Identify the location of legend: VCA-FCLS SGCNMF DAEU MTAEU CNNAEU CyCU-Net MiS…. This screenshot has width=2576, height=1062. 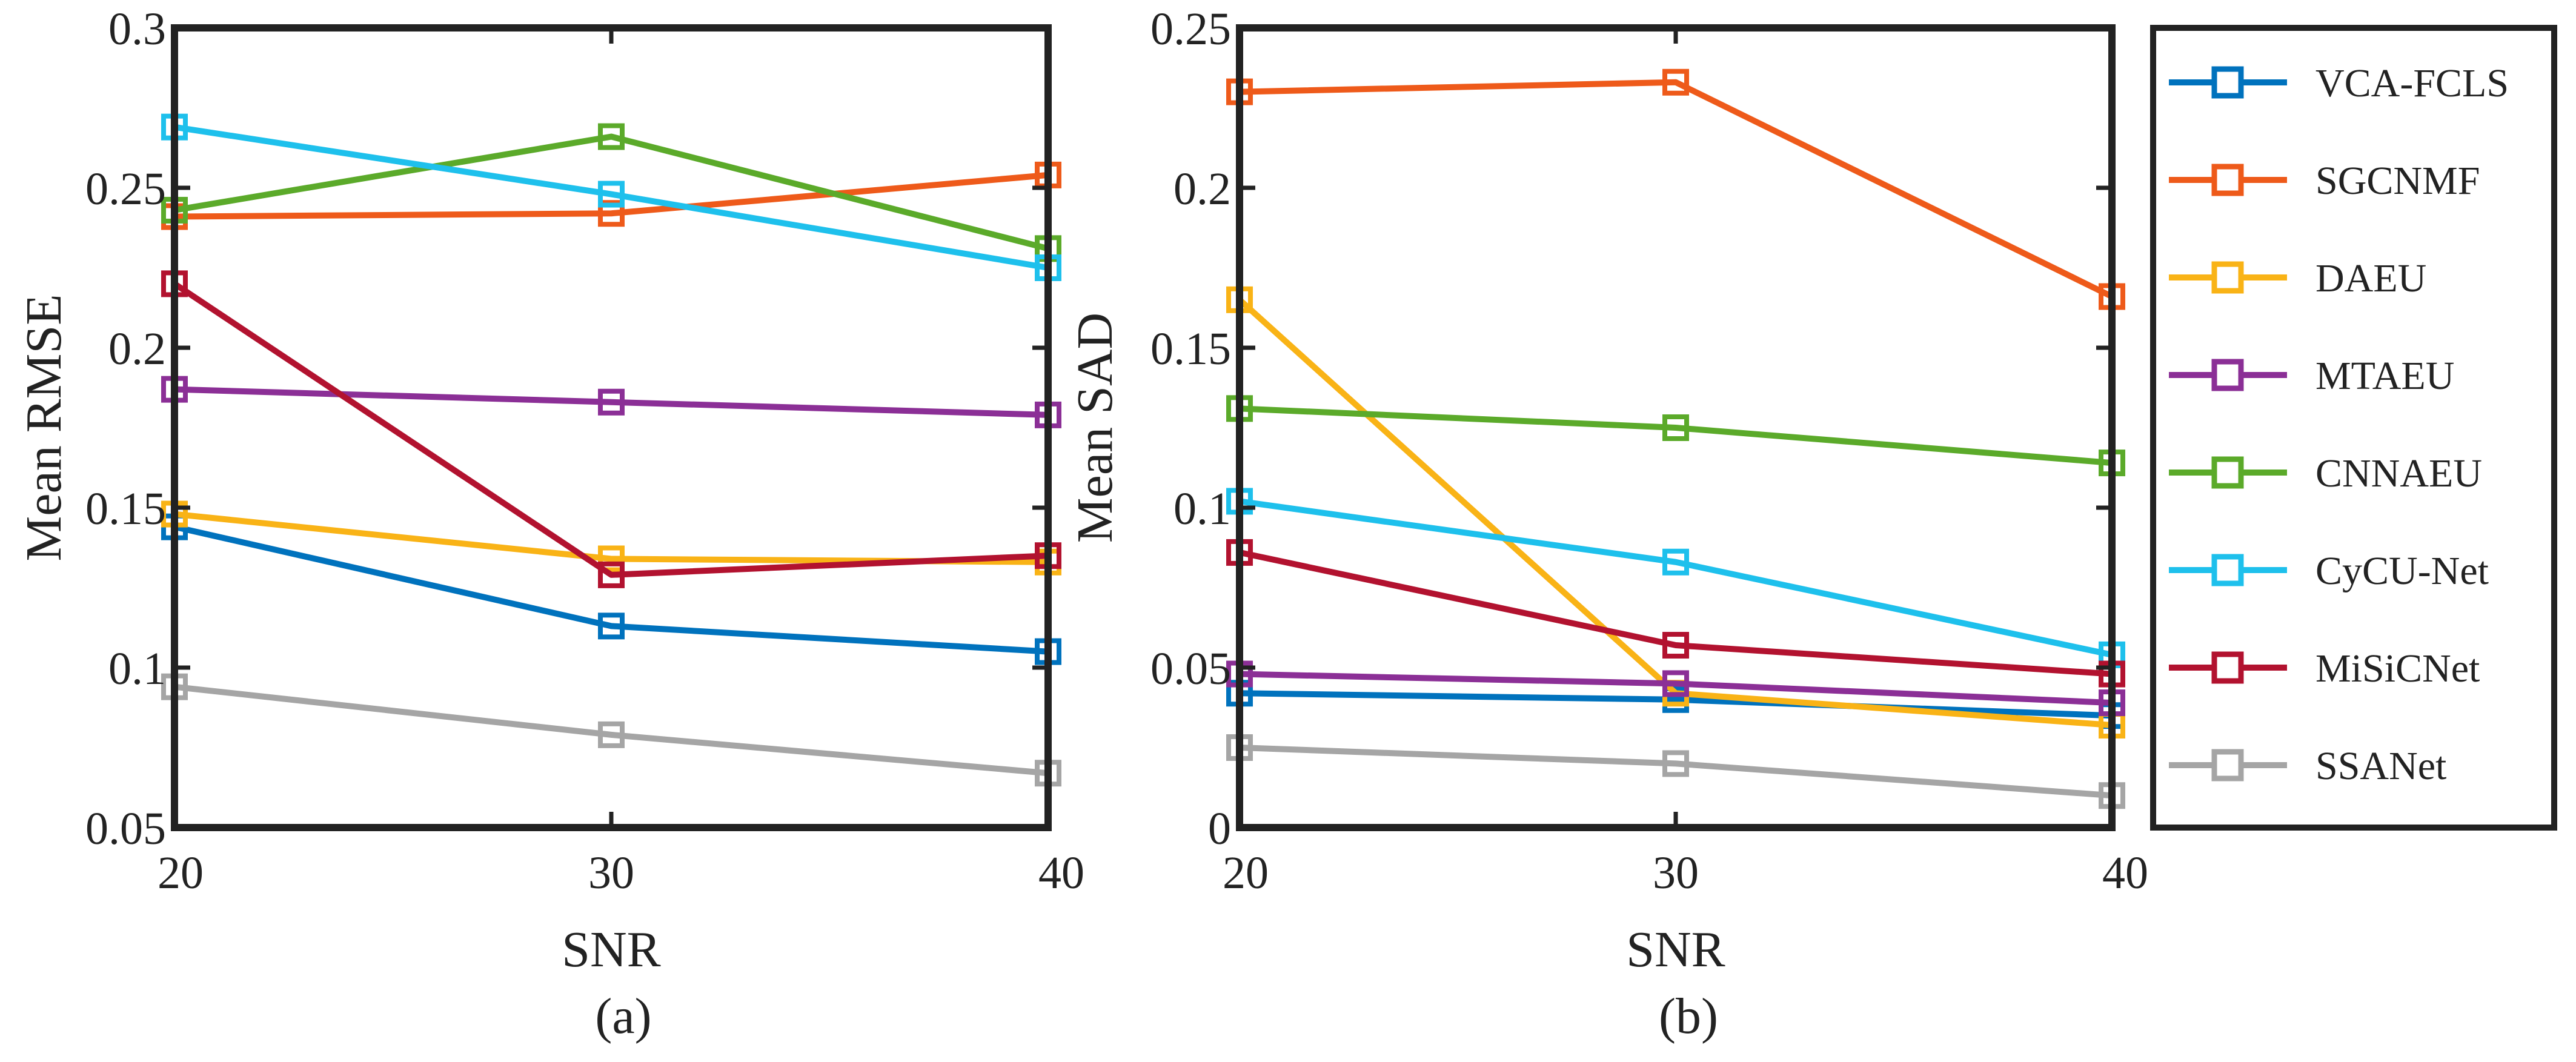
(2353, 428).